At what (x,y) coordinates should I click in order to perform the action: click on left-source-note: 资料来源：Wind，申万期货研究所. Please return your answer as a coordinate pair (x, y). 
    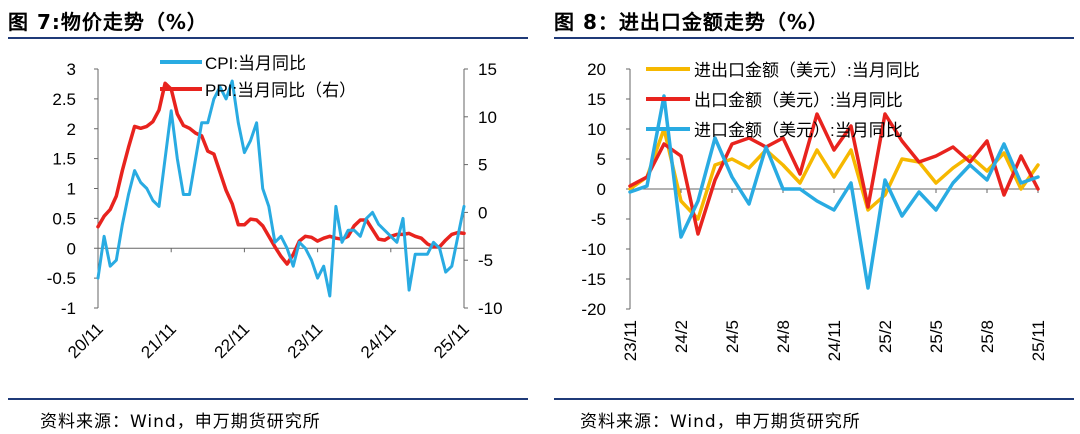
    Looking at the image, I should click on (180, 422).